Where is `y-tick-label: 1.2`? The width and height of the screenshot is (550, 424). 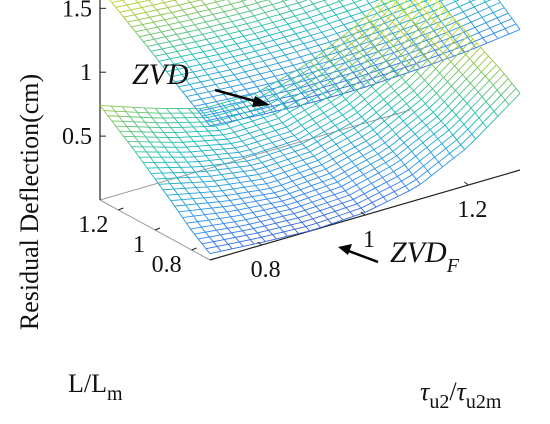 y-tick-label: 1.2 is located at coordinates (93, 225).